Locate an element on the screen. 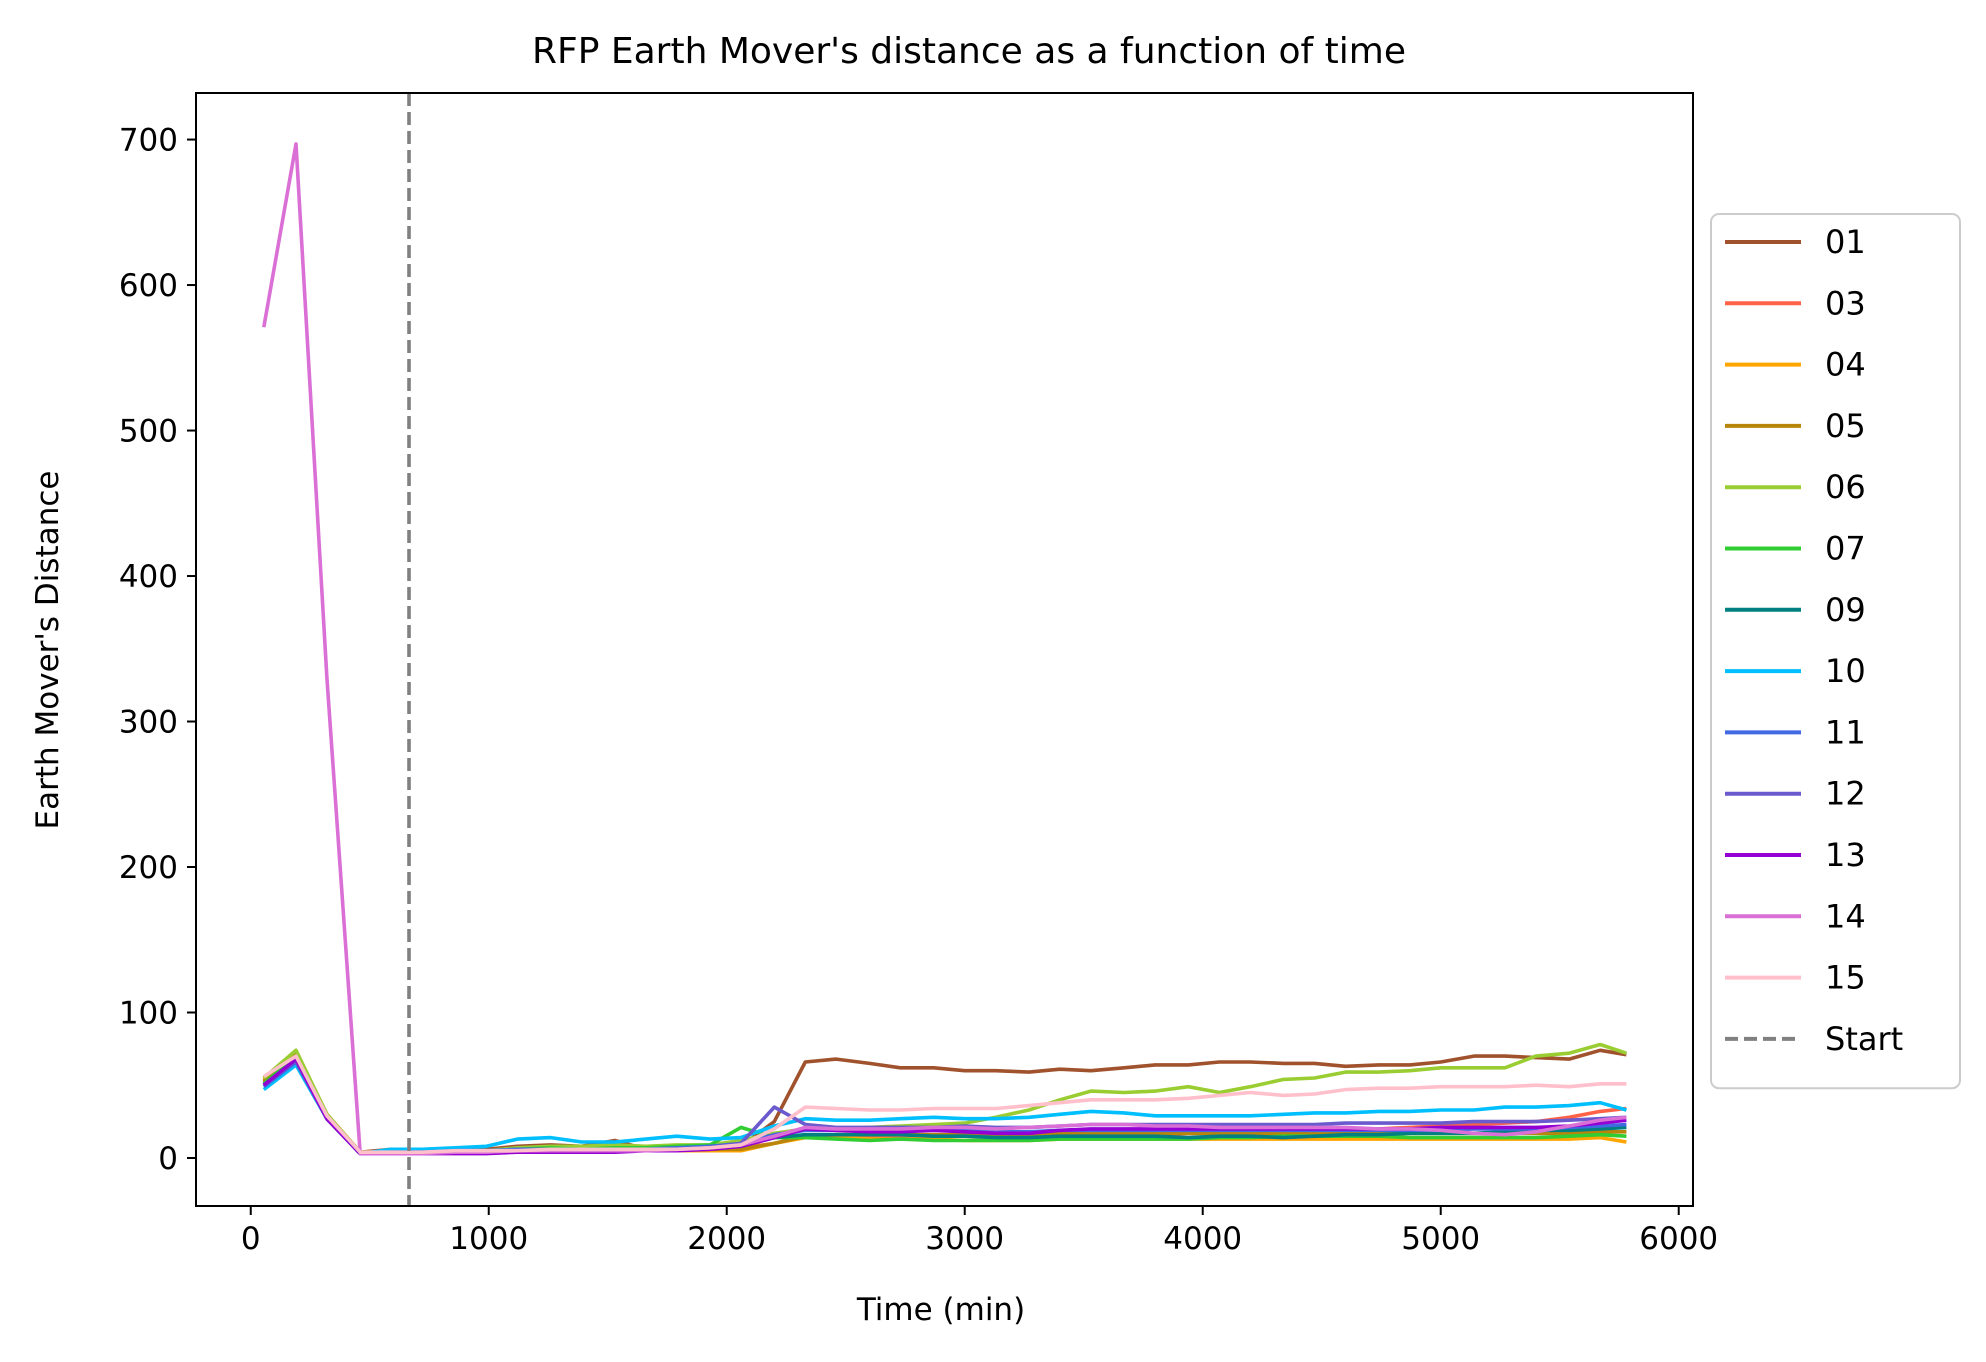 The image size is (1986, 1362). legend-label-03: 03 is located at coordinates (1845, 303).